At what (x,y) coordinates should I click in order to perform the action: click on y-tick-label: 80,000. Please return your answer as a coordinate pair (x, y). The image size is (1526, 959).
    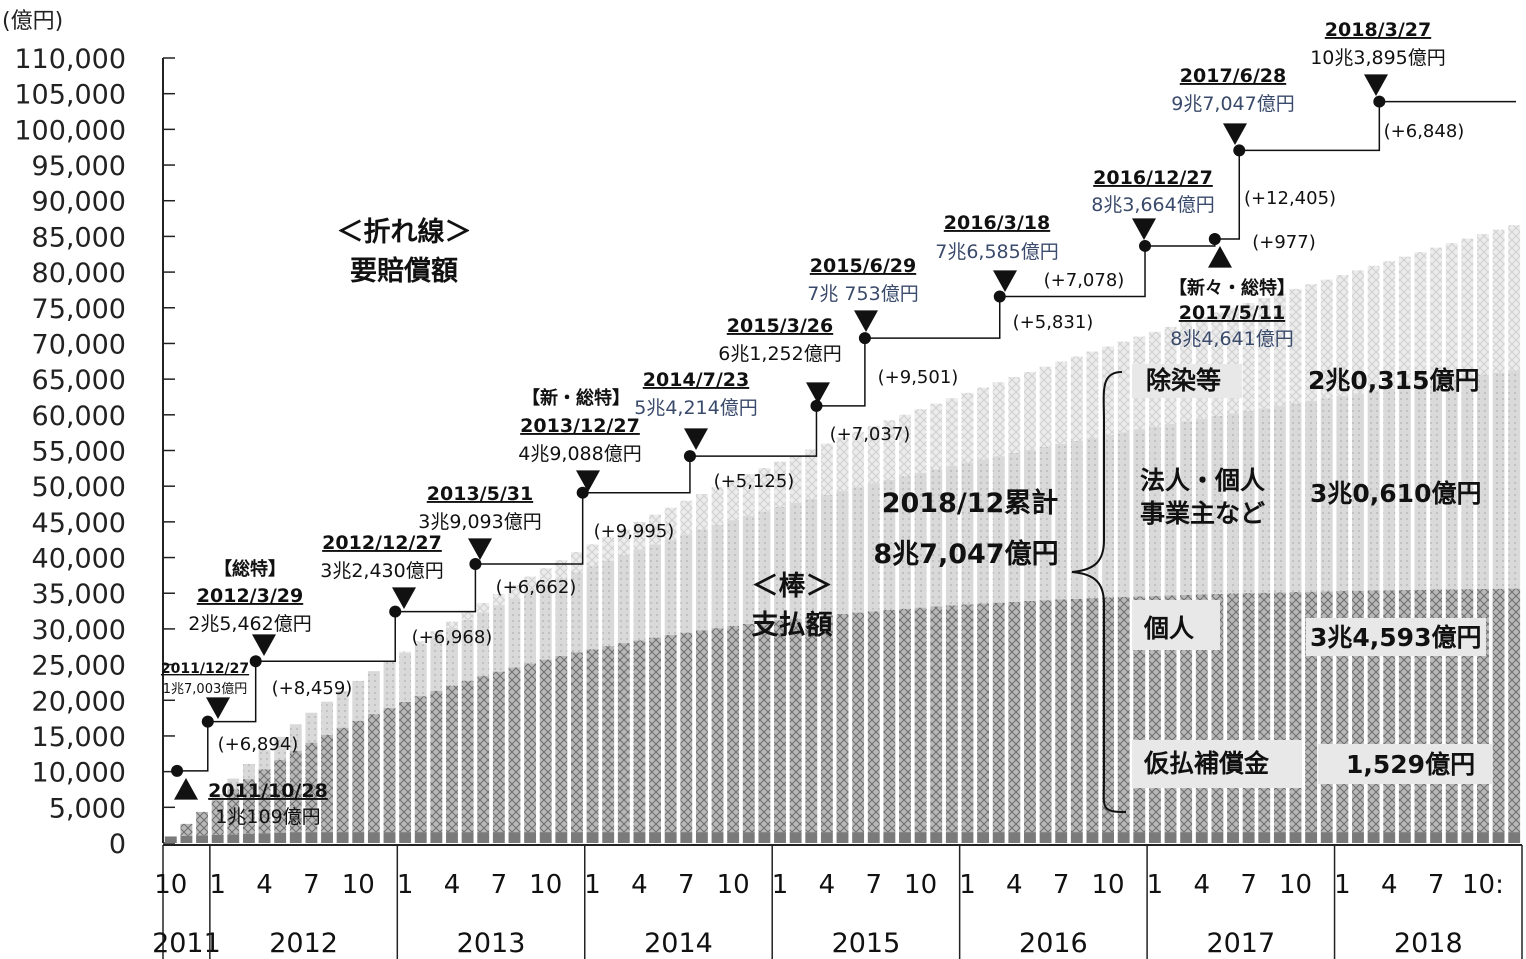
    Looking at the image, I should click on (79, 273).